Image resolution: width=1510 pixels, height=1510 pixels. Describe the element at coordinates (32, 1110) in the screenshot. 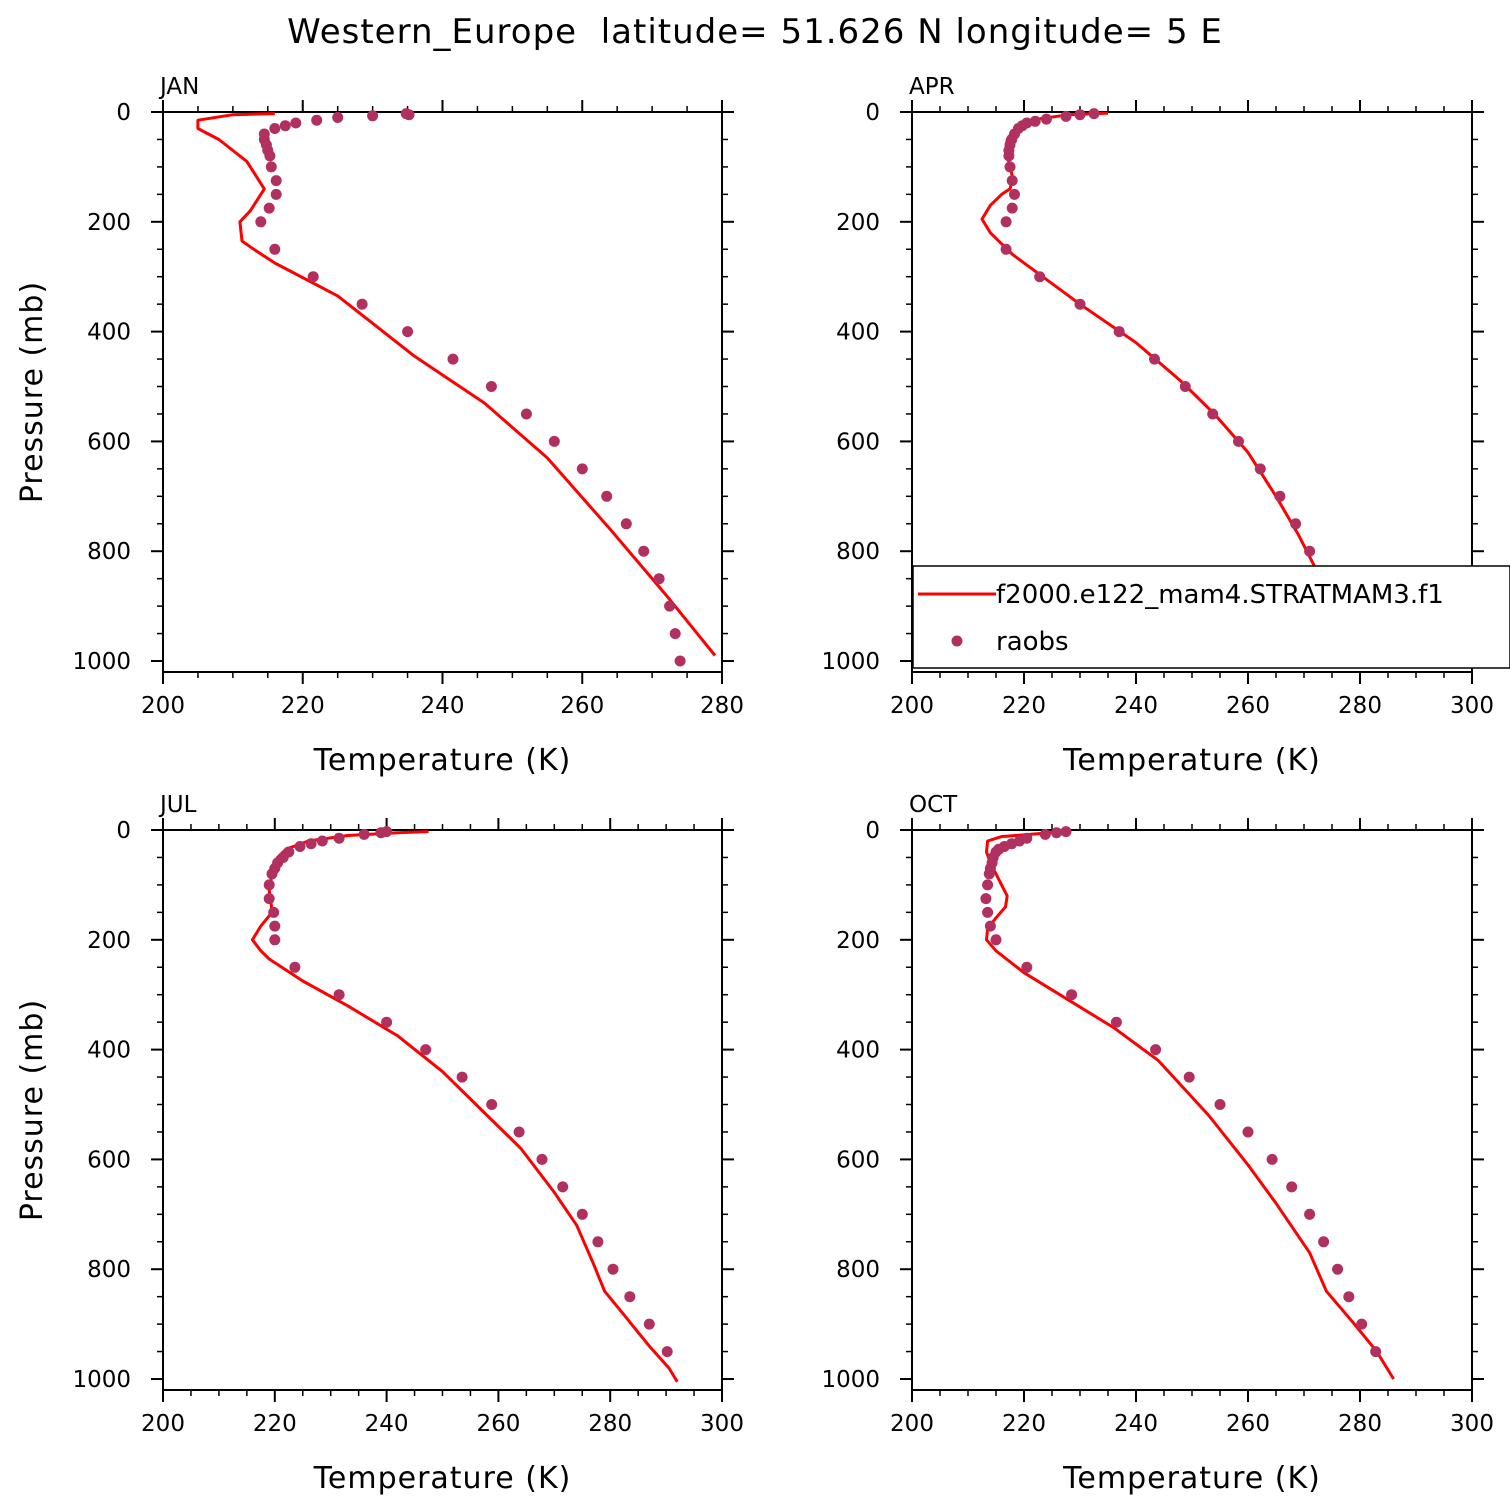

I see `y-axis-title: Pressure (mb)` at that location.